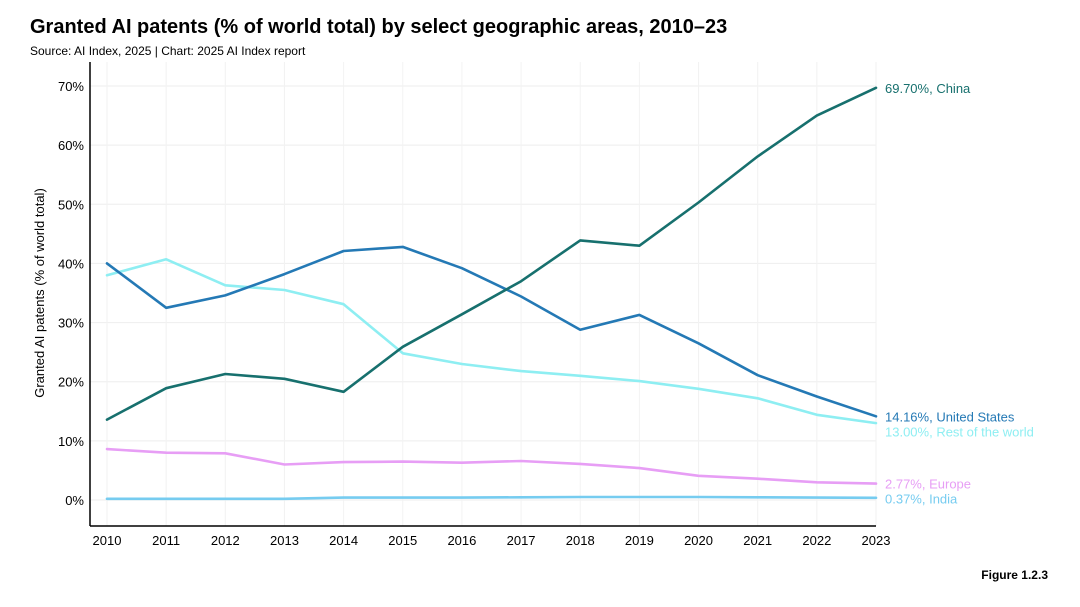 The image size is (1080, 607). Describe the element at coordinates (71, 382) in the screenshot. I see `y-tick-label: 20%` at that location.